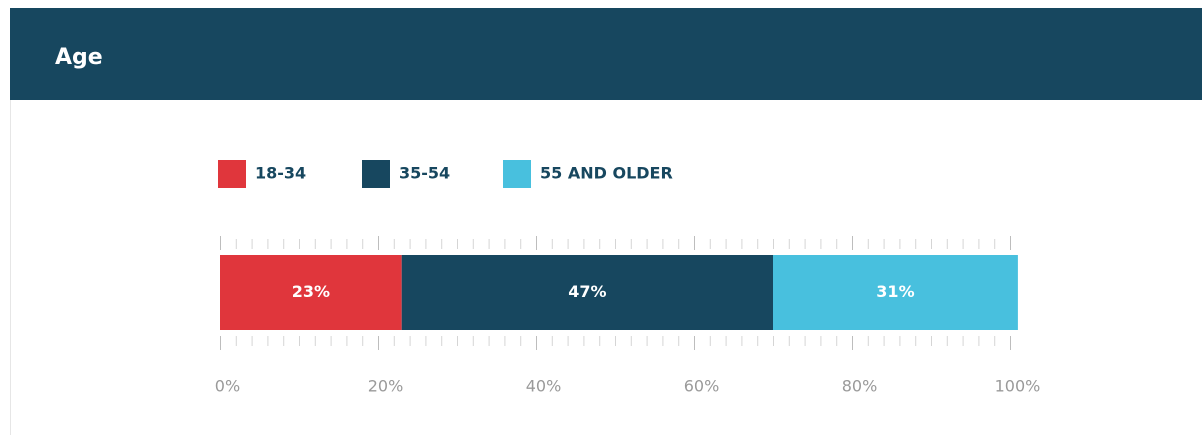 This screenshot has height=435, width=1202. Describe the element at coordinates (424, 173) in the screenshot. I see `legend-label: 35-54` at that location.